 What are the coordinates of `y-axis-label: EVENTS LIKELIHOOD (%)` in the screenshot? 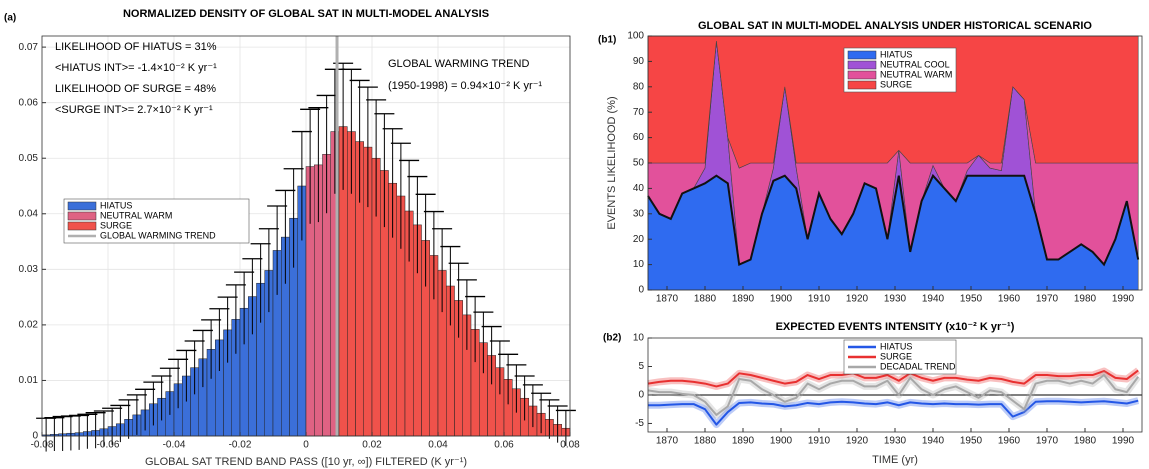 It's located at (612, 162).